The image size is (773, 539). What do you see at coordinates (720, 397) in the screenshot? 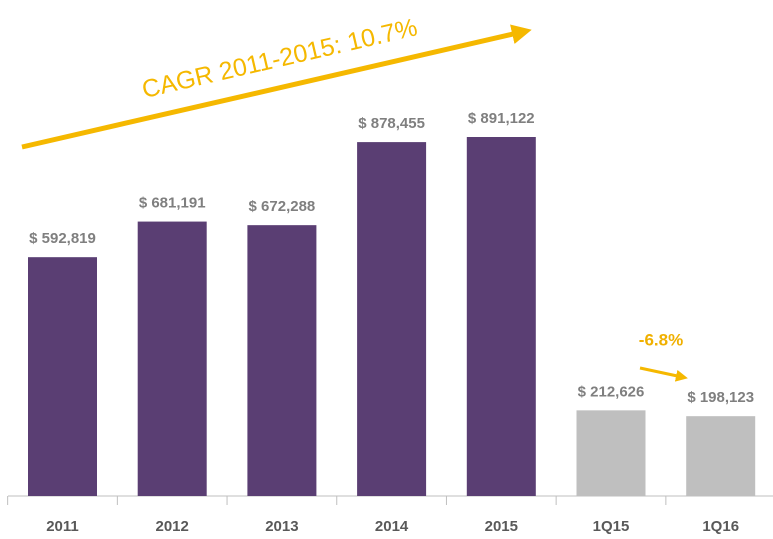
I see `value-label: $ 198,123` at bounding box center [720, 397].